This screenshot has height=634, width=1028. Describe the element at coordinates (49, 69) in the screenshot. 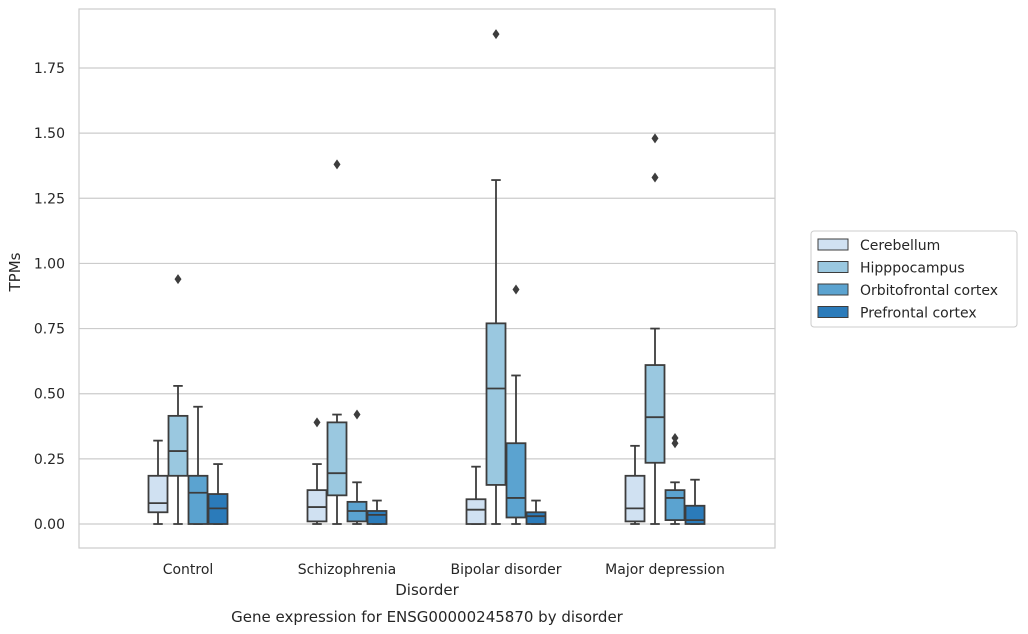

I see `y-tick-label: 1.75` at that location.